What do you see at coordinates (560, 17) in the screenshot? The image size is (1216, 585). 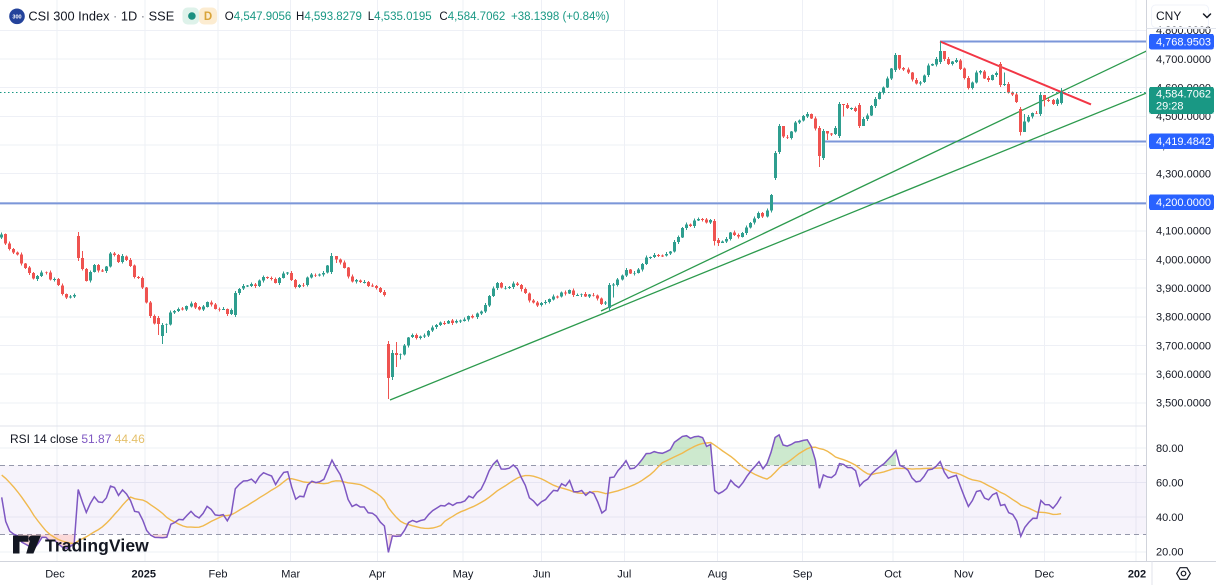 I see `svg-text: +38.1398 (+0.84%)` at bounding box center [560, 17].